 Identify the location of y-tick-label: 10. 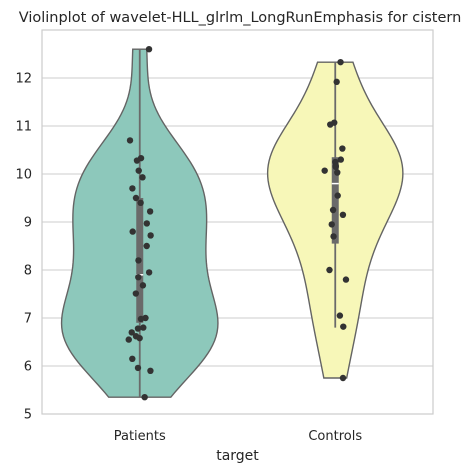
(23, 175).